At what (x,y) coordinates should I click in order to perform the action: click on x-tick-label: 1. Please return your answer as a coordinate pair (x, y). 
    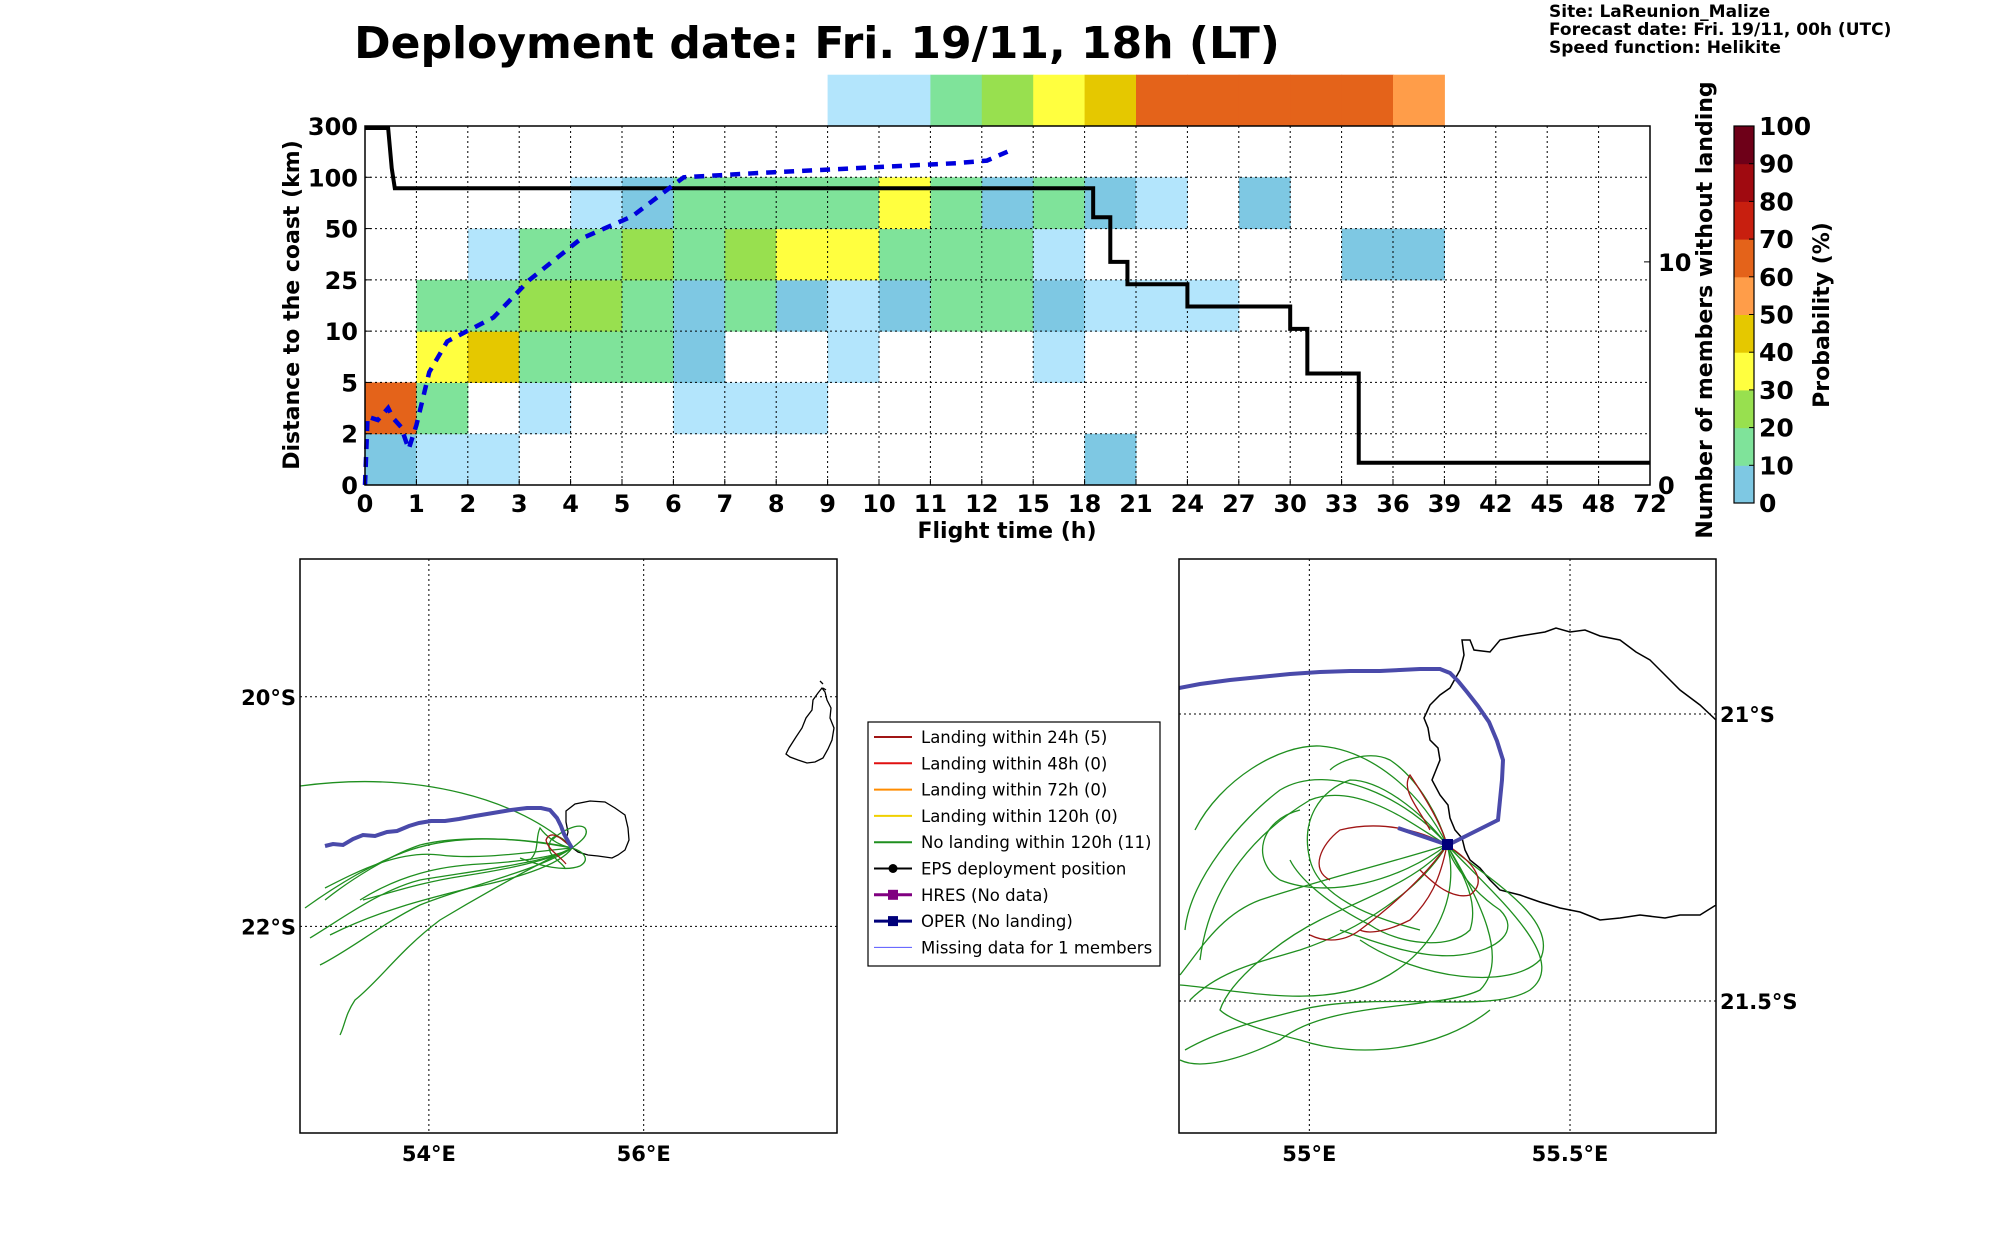
    Looking at the image, I should click on (416, 504).